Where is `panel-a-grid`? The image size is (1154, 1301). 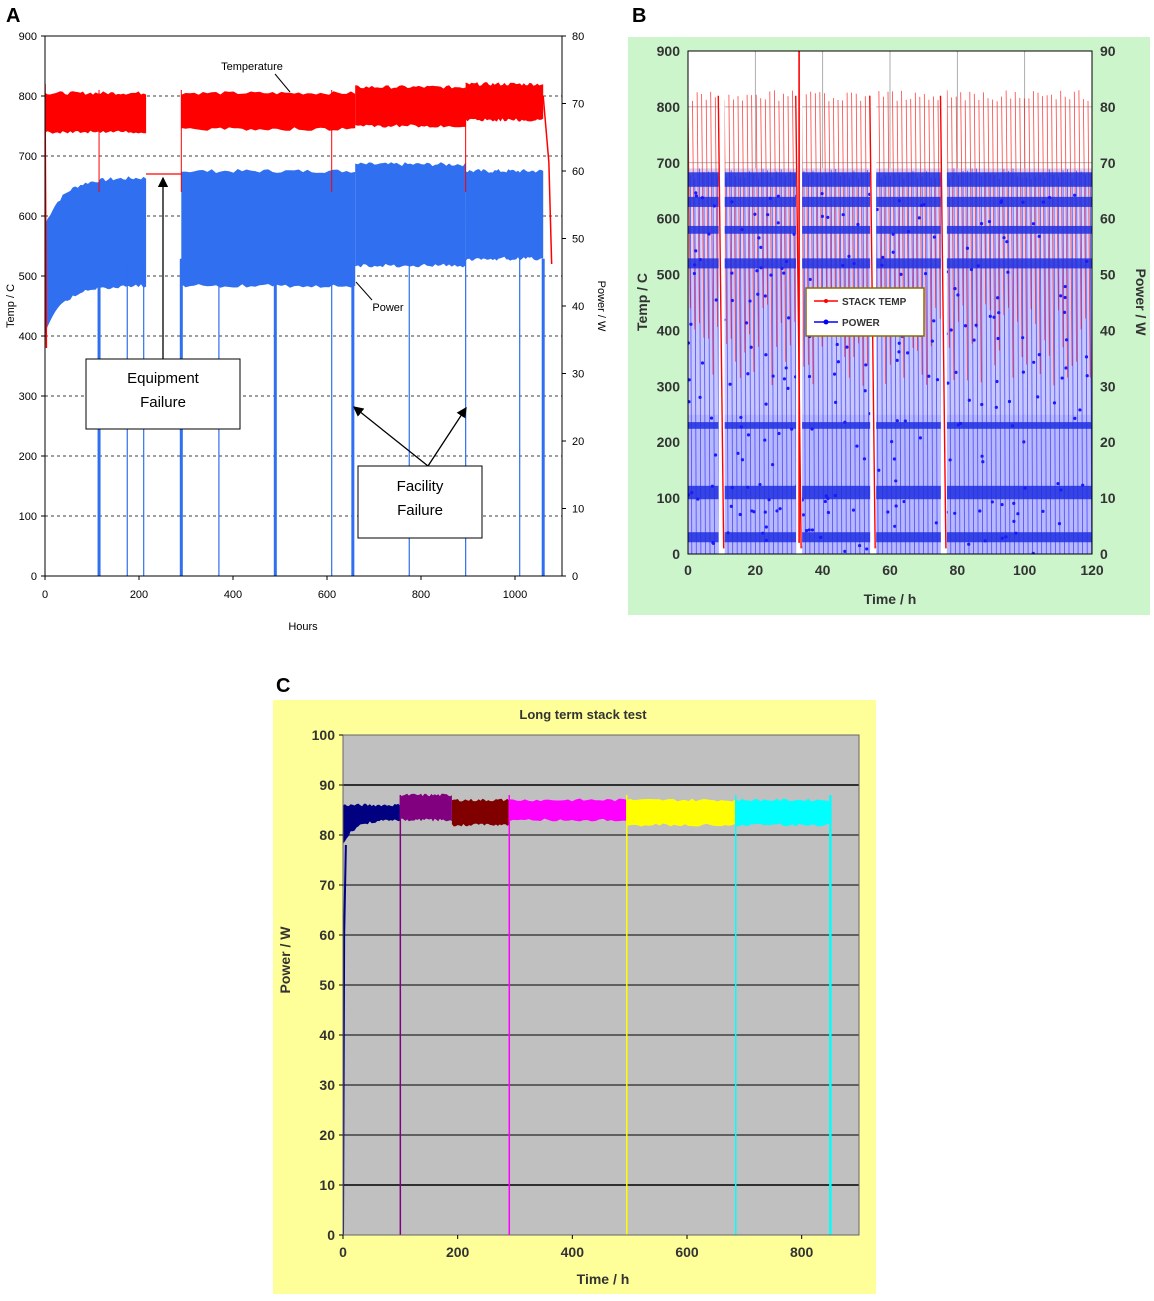
panel-a-grid is located at coordinates (303, 306).